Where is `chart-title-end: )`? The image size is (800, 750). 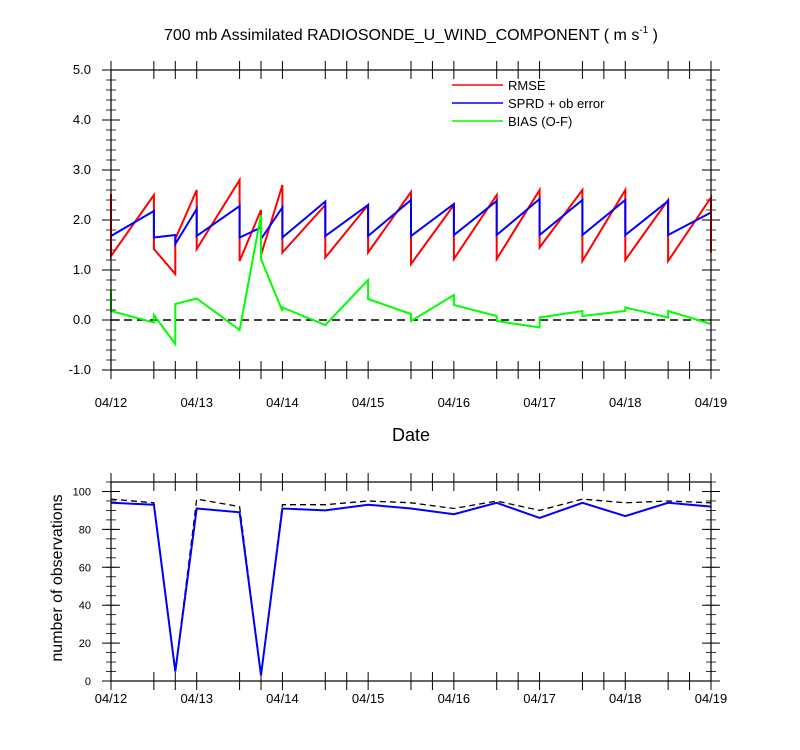 chart-title-end: ) is located at coordinates (653, 35).